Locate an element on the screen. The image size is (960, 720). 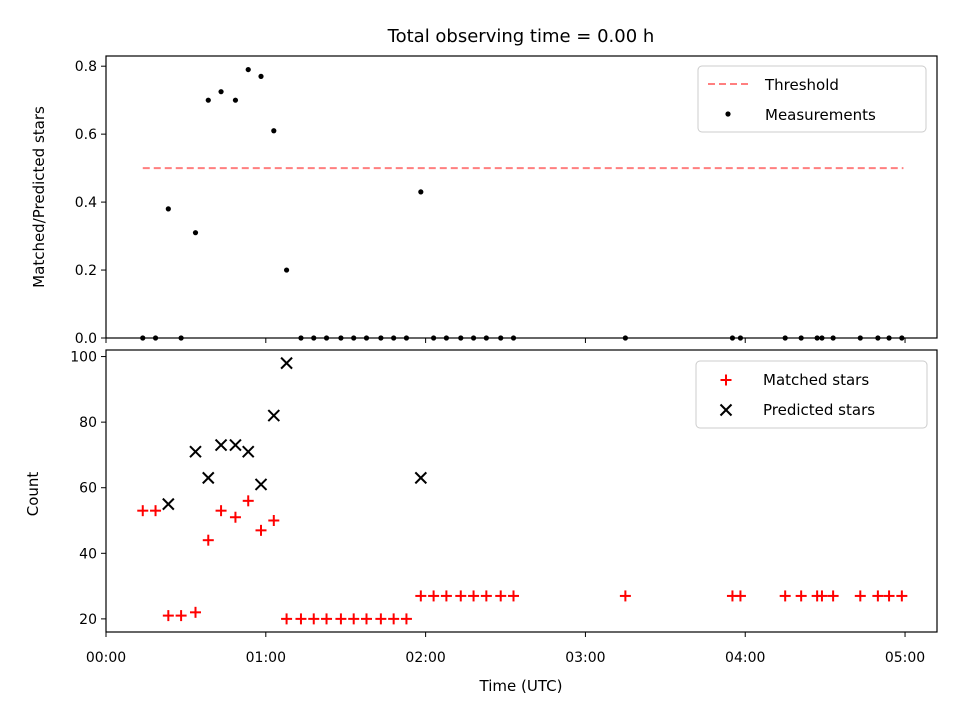
x-tick-label: 01:00 is located at coordinates (266, 658).